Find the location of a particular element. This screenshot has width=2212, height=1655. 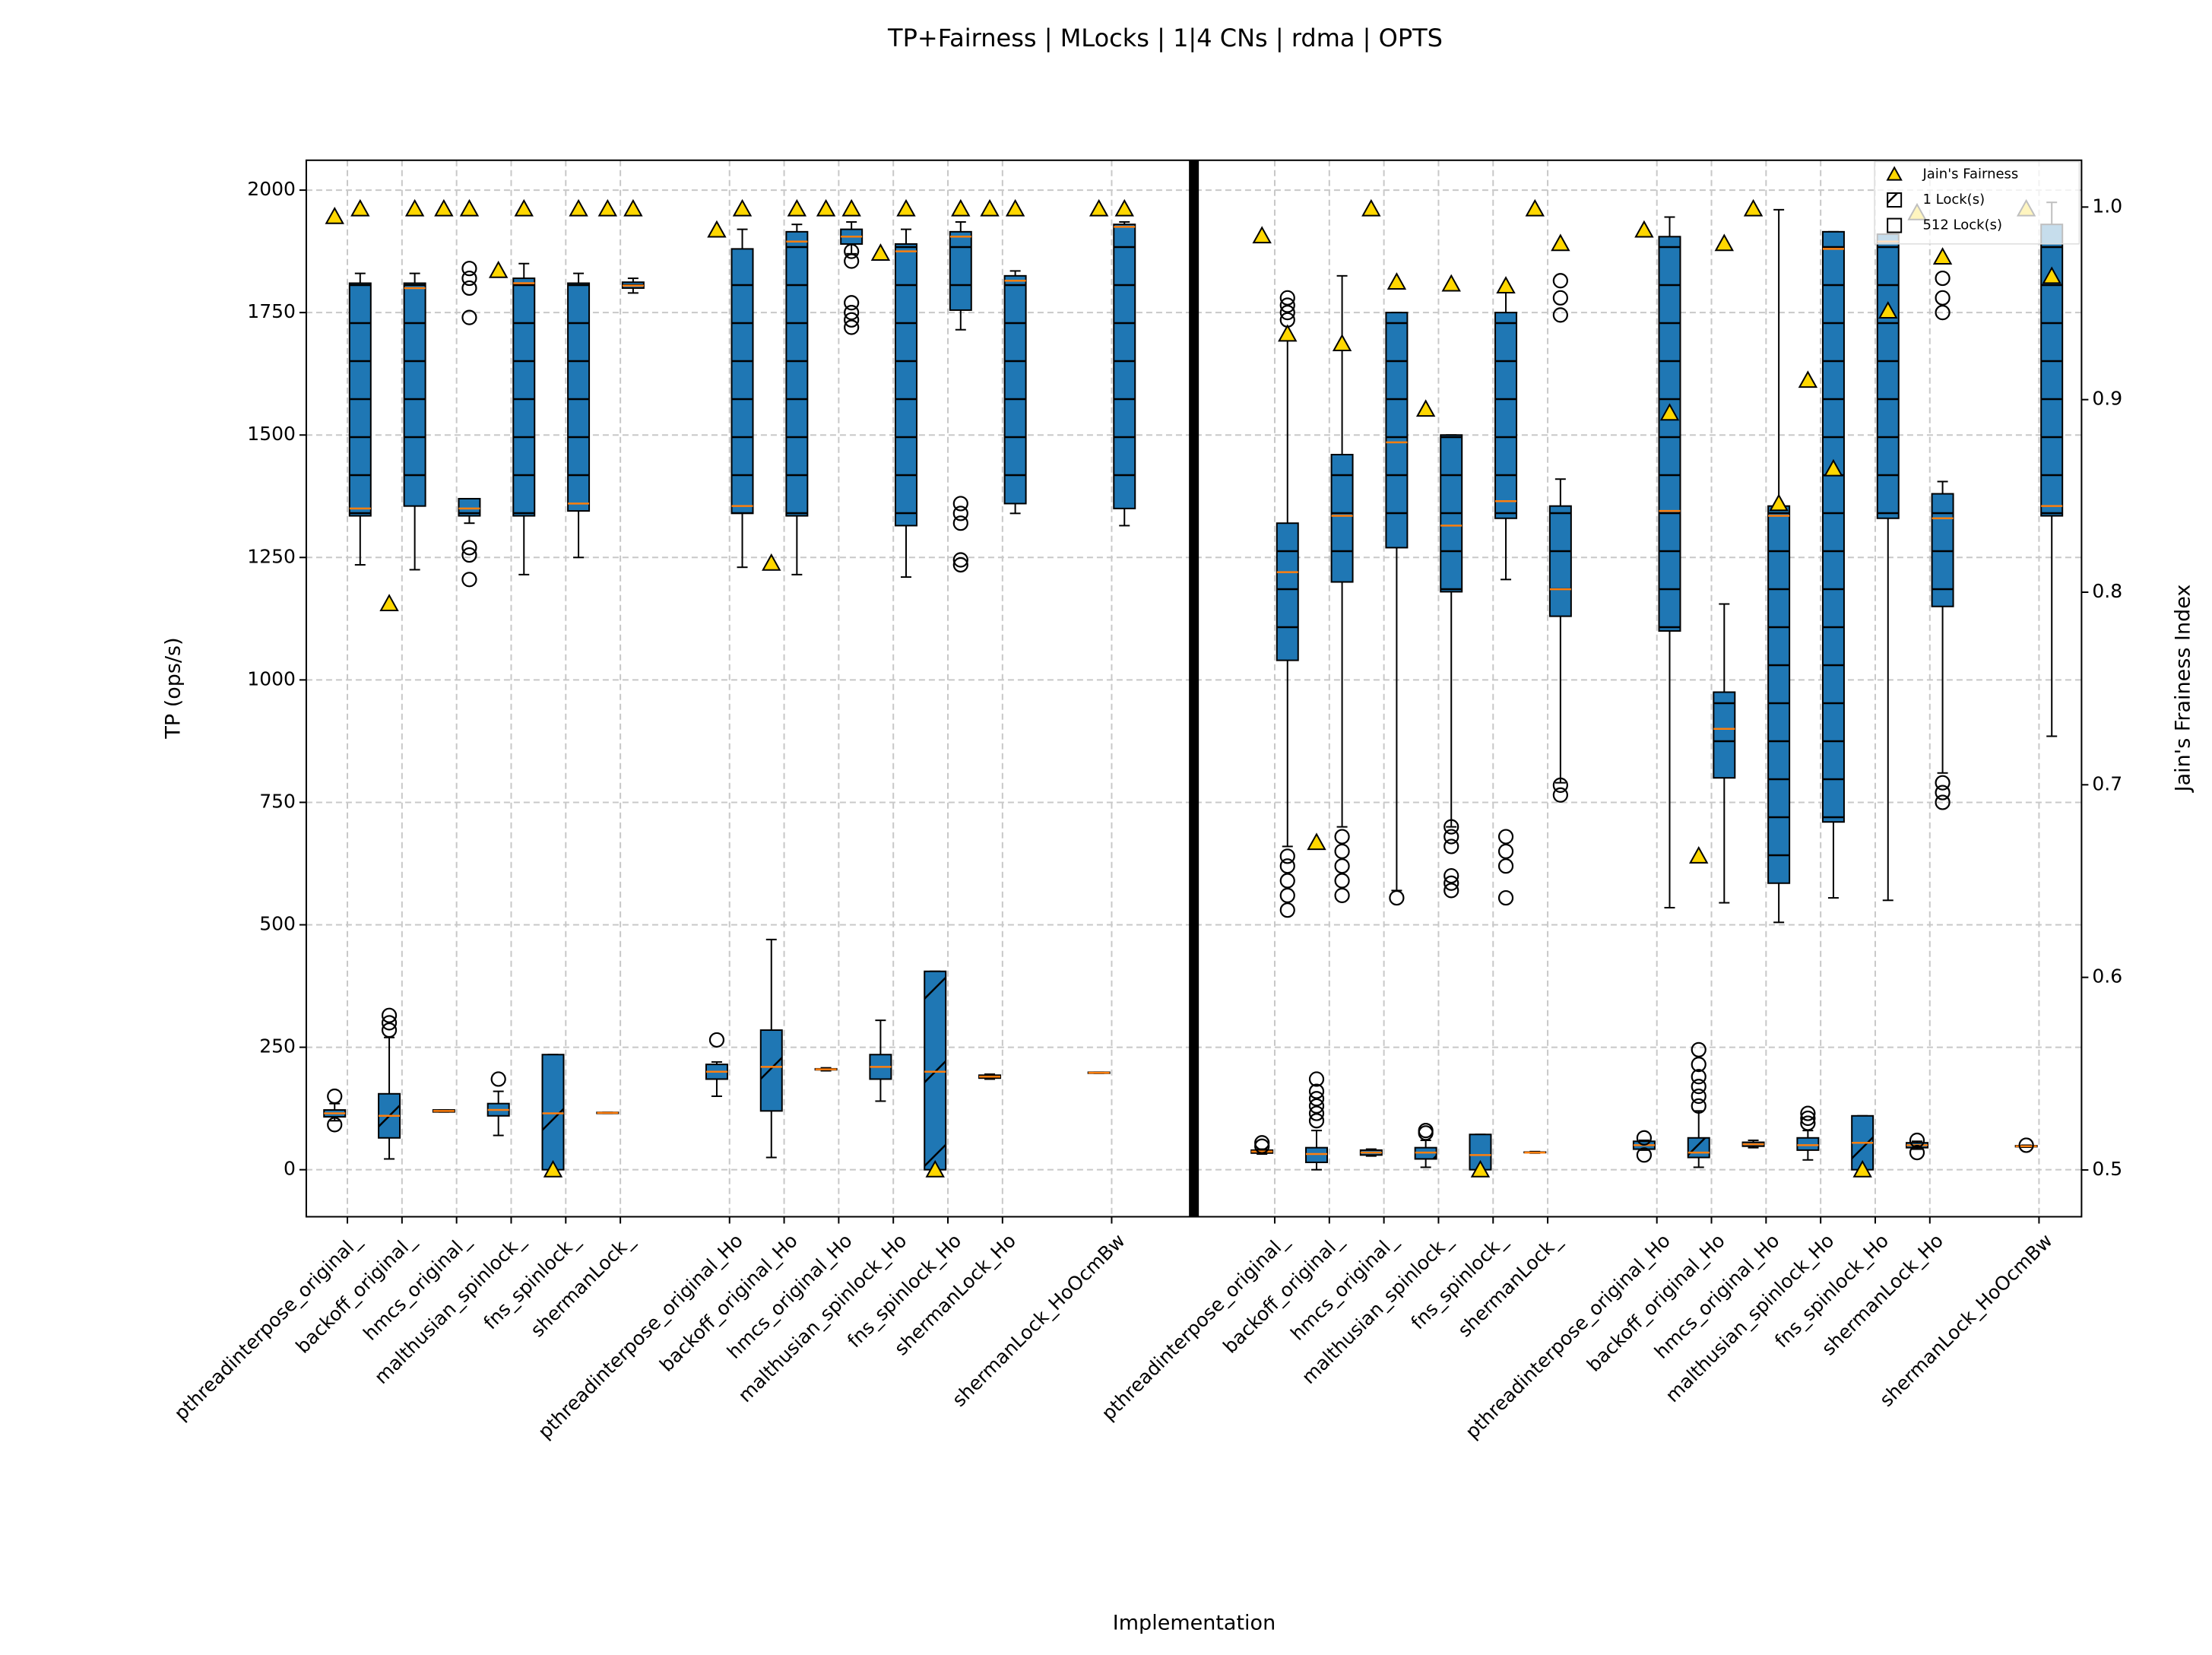

y-tick-label: 0 is located at coordinates (290, 1169).